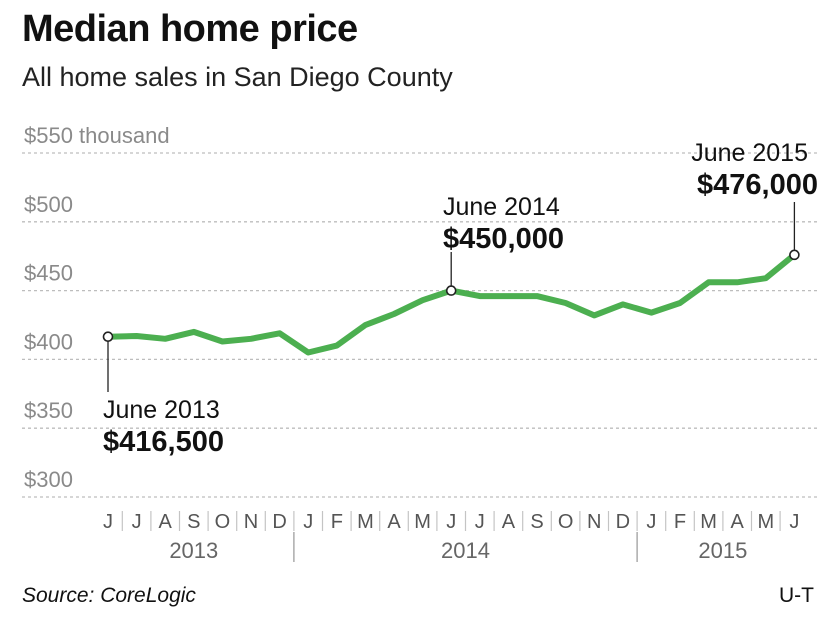  I want to click on year-label: 2014, so click(465, 550).